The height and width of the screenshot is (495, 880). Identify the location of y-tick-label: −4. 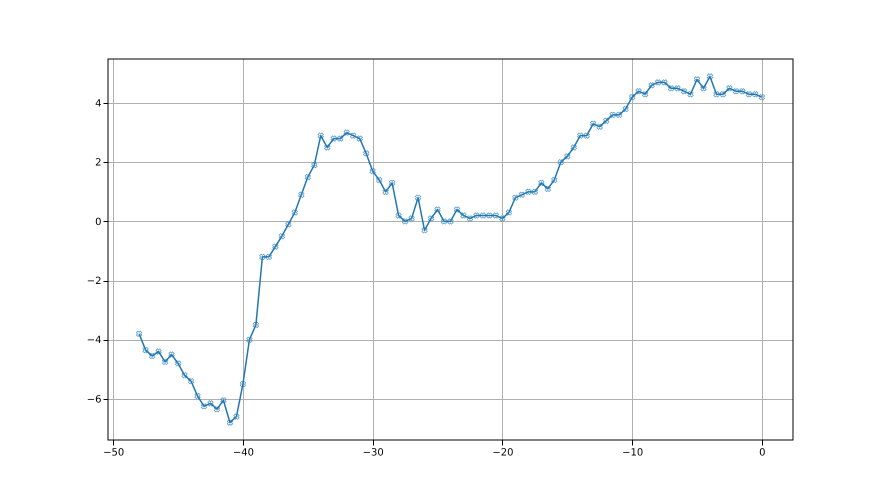
(94, 340).